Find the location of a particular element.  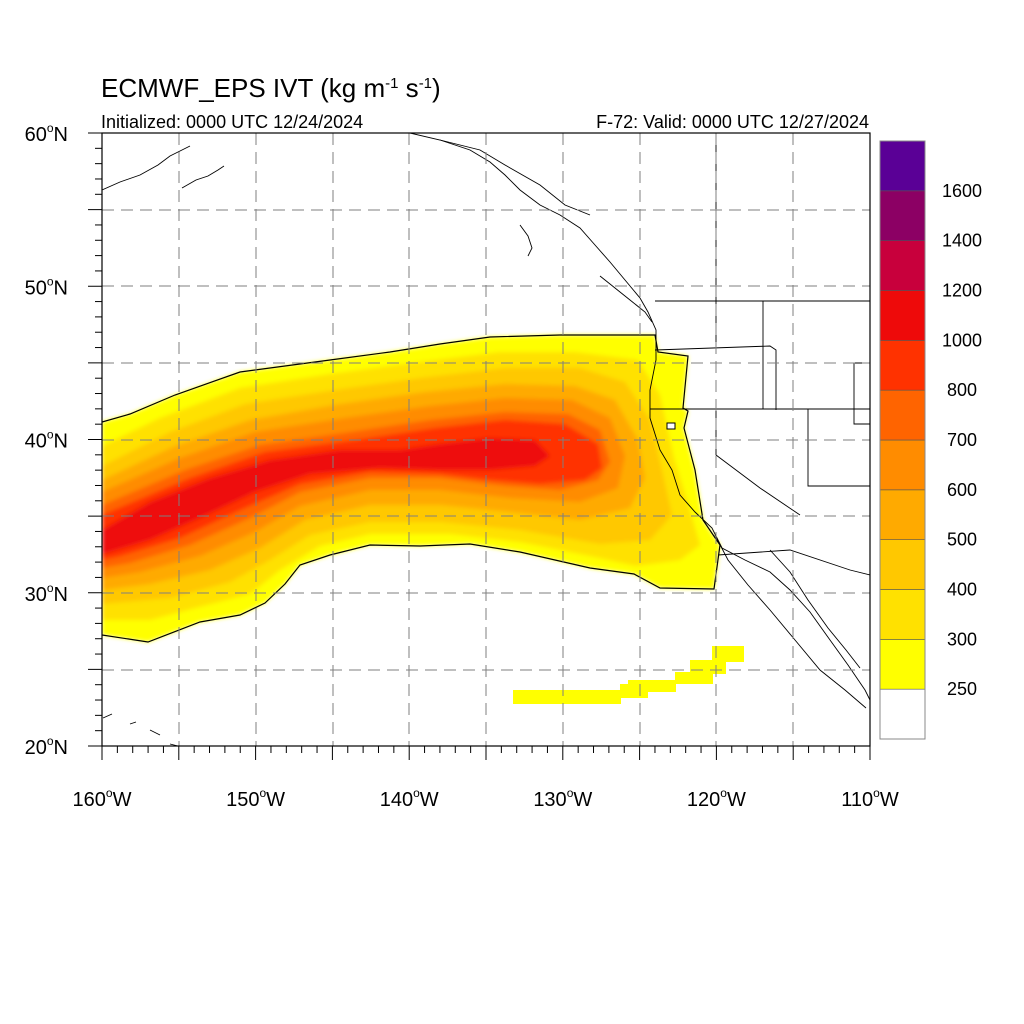

small-hole is located at coordinates (671, 426).